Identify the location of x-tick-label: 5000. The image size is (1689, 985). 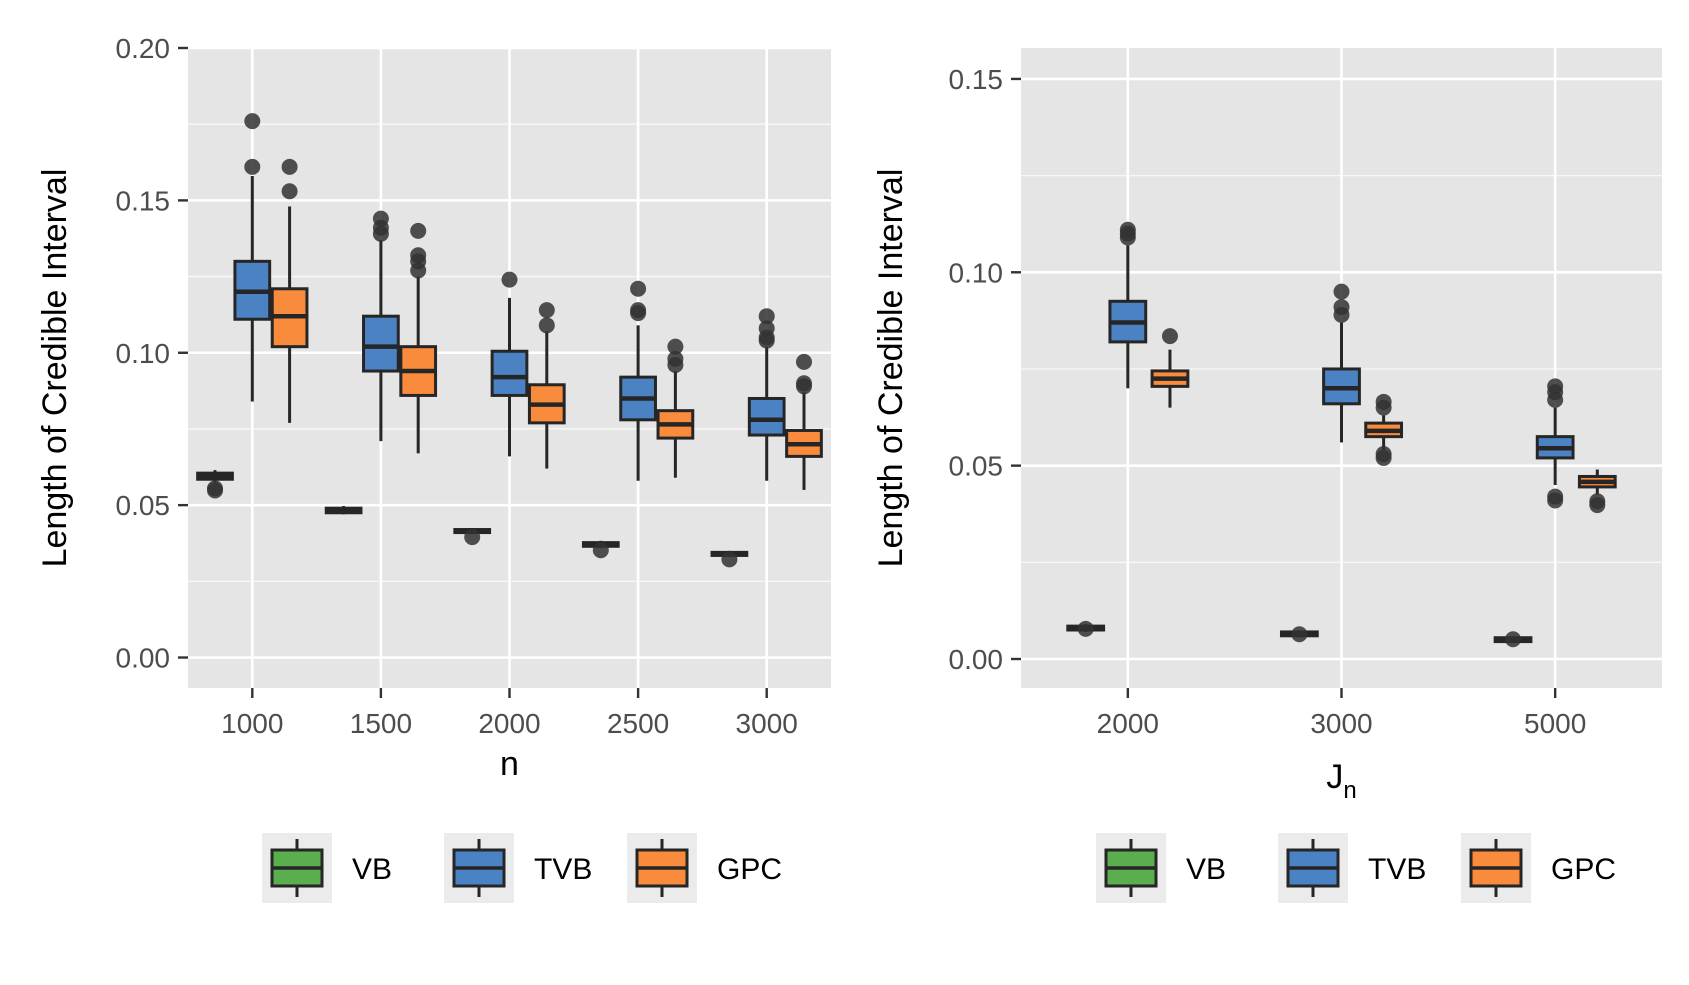
(1555, 723).